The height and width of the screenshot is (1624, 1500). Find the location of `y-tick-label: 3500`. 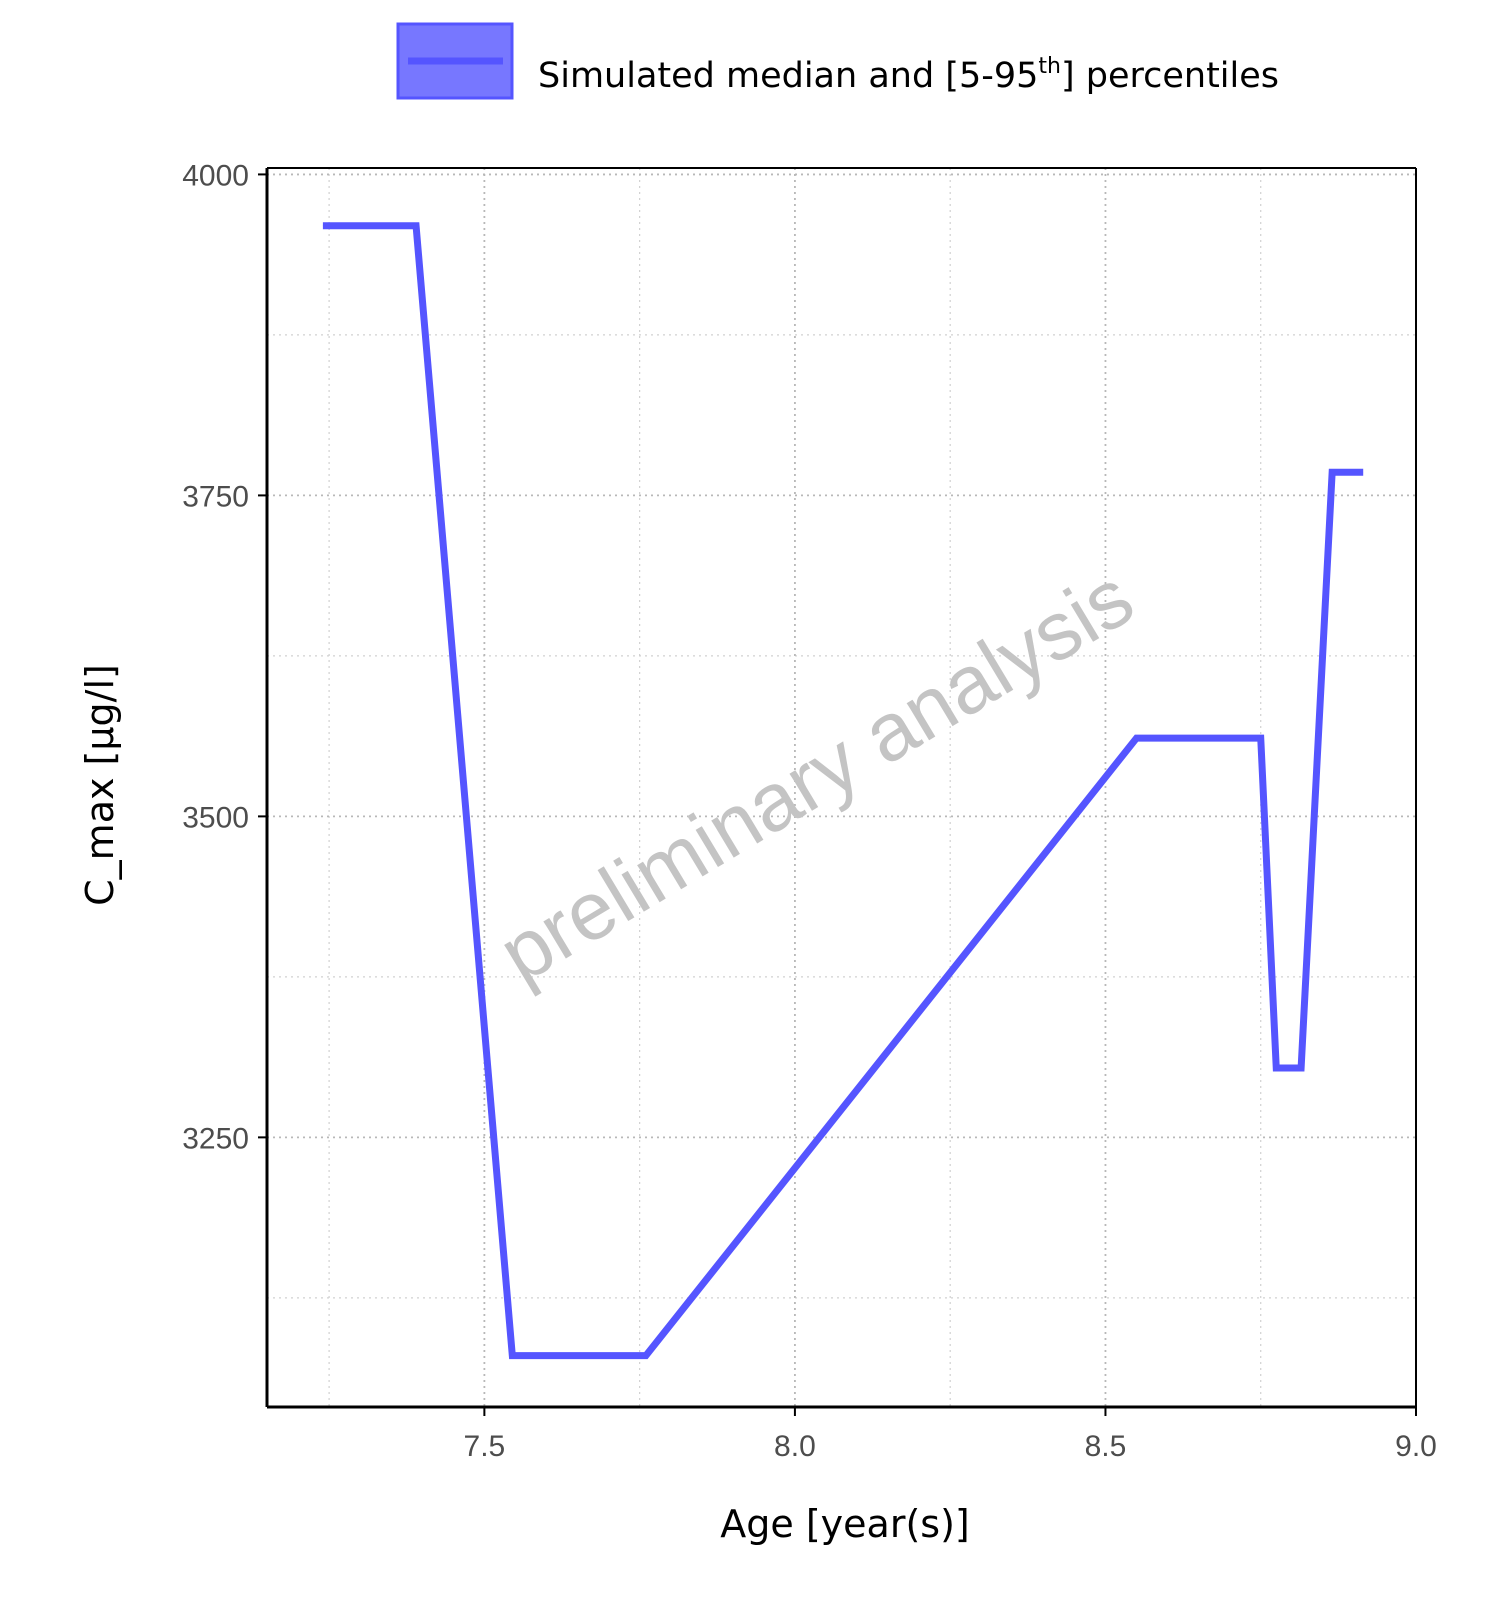

y-tick-label: 3500 is located at coordinates (215, 817).